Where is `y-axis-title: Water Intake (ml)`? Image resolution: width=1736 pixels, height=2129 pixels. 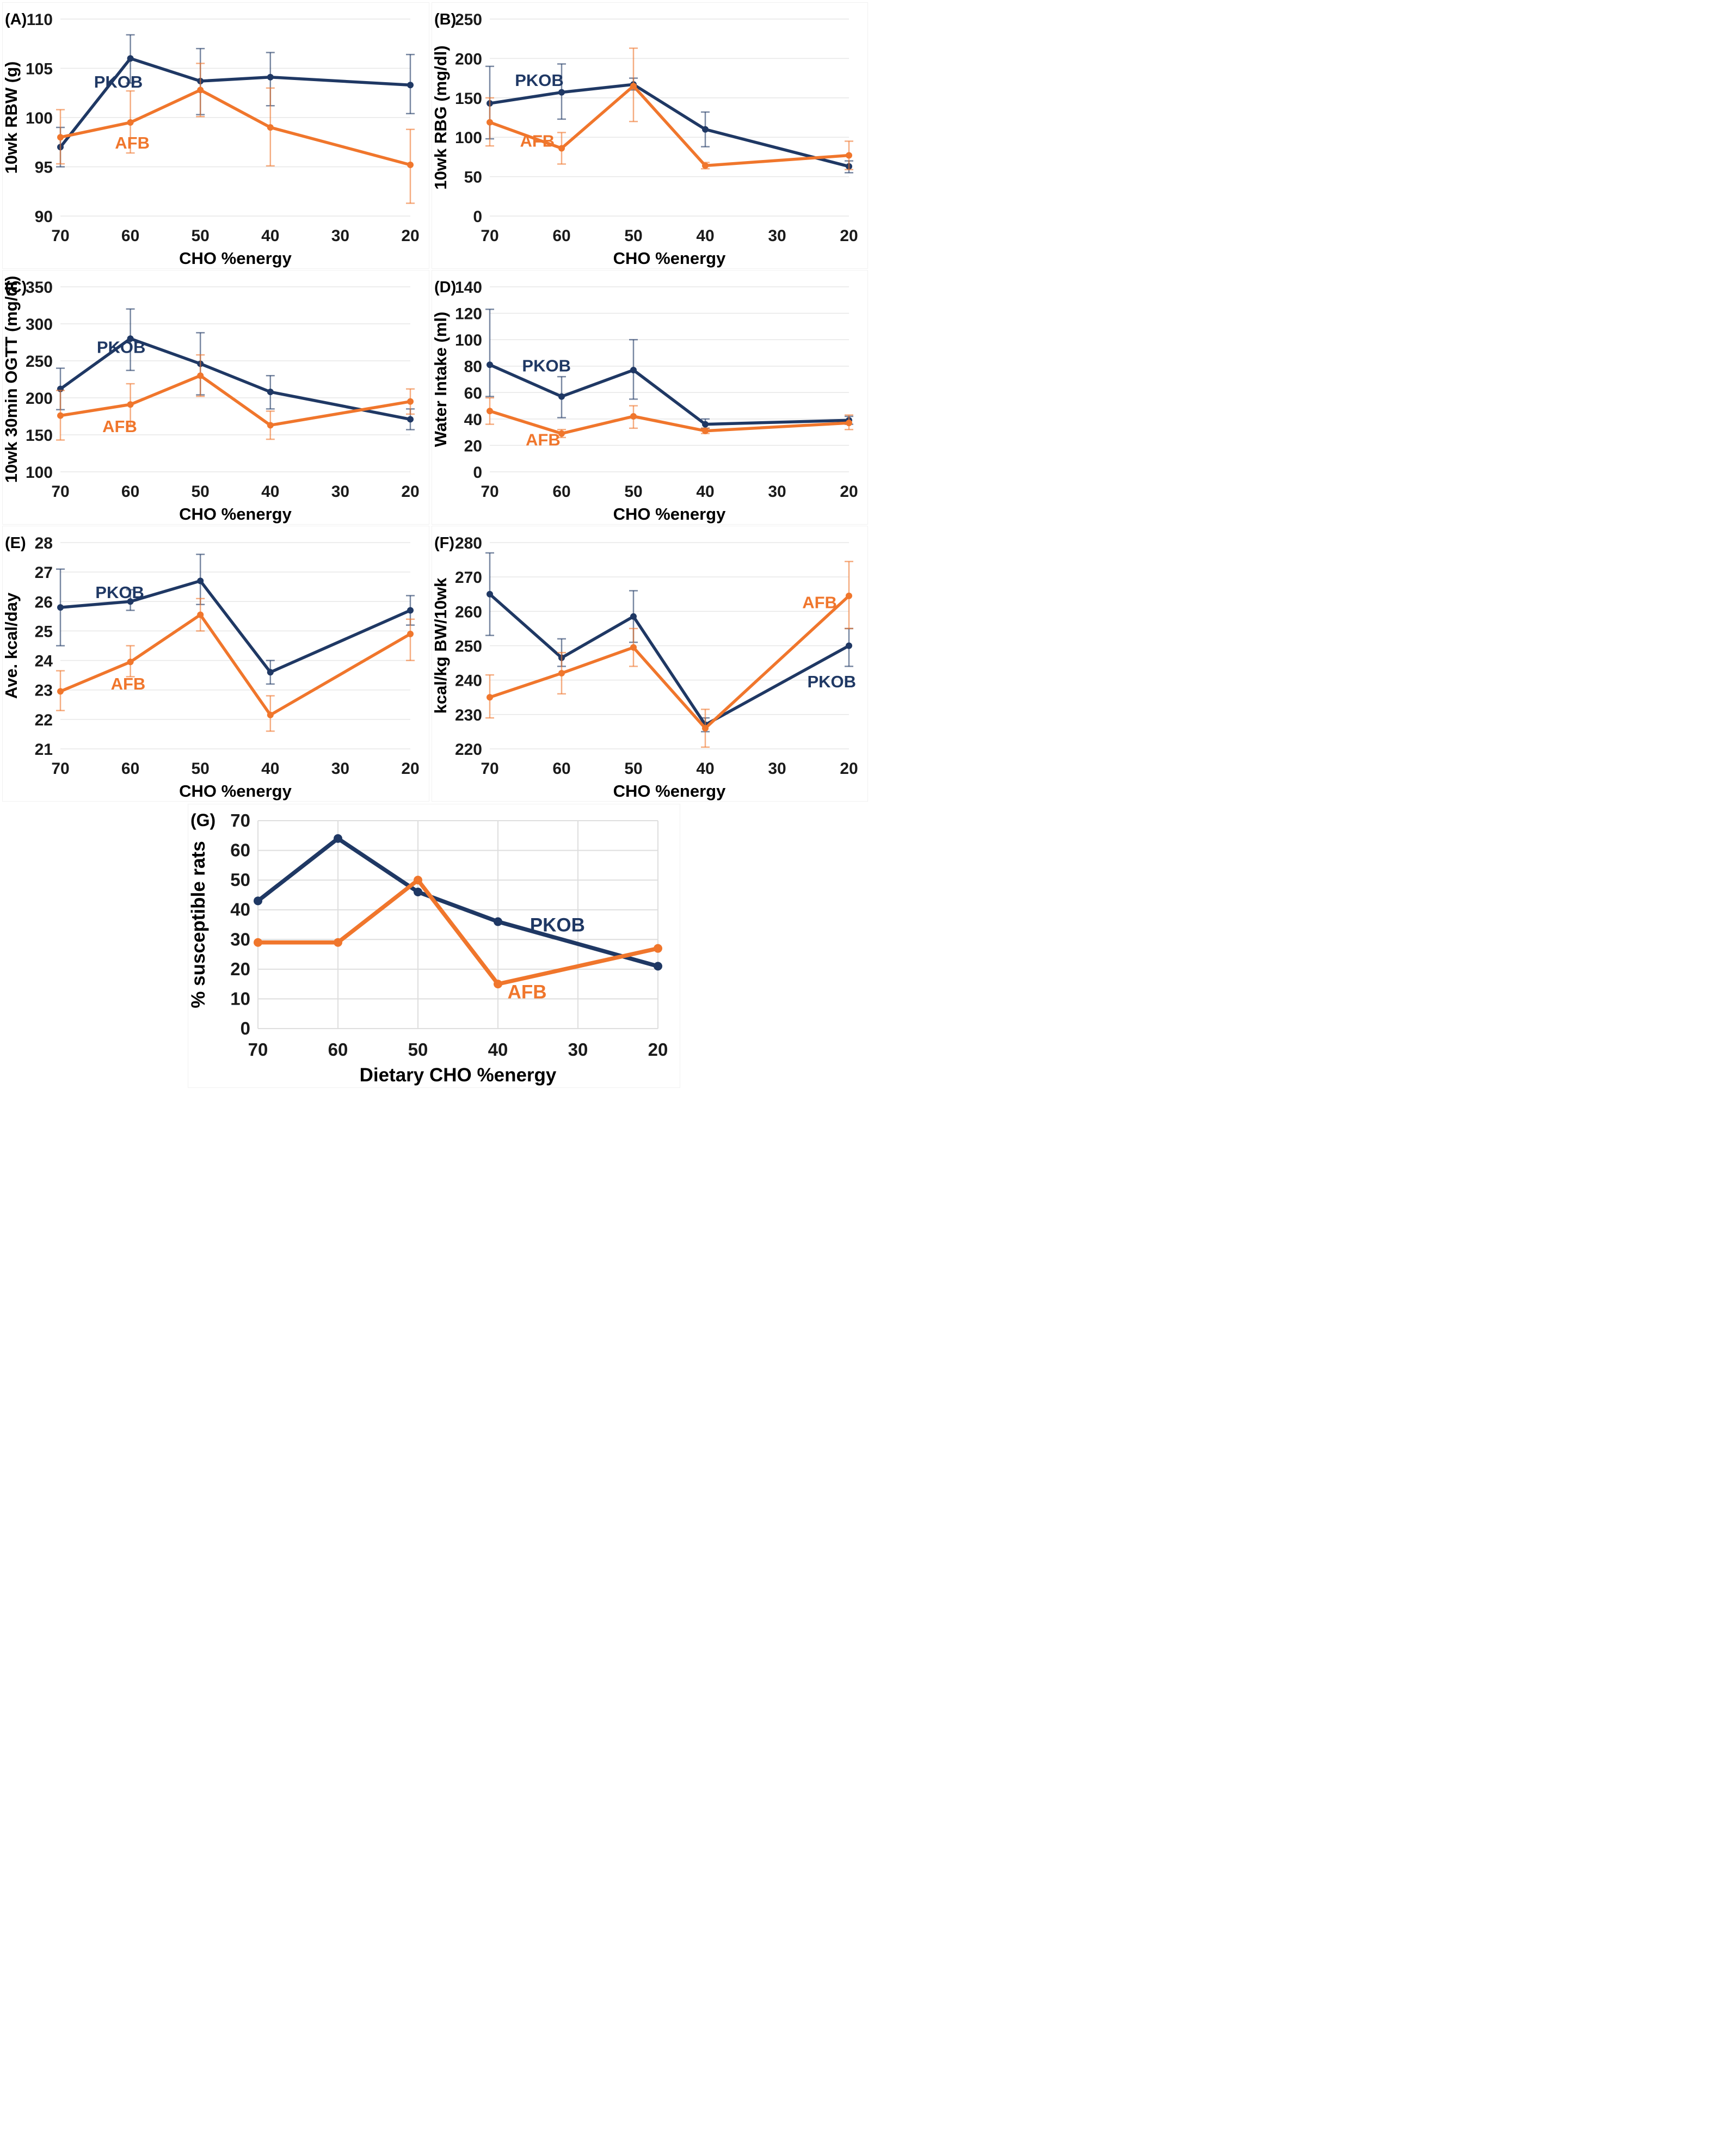 y-axis-title: Water Intake (ml) is located at coordinates (441, 379).